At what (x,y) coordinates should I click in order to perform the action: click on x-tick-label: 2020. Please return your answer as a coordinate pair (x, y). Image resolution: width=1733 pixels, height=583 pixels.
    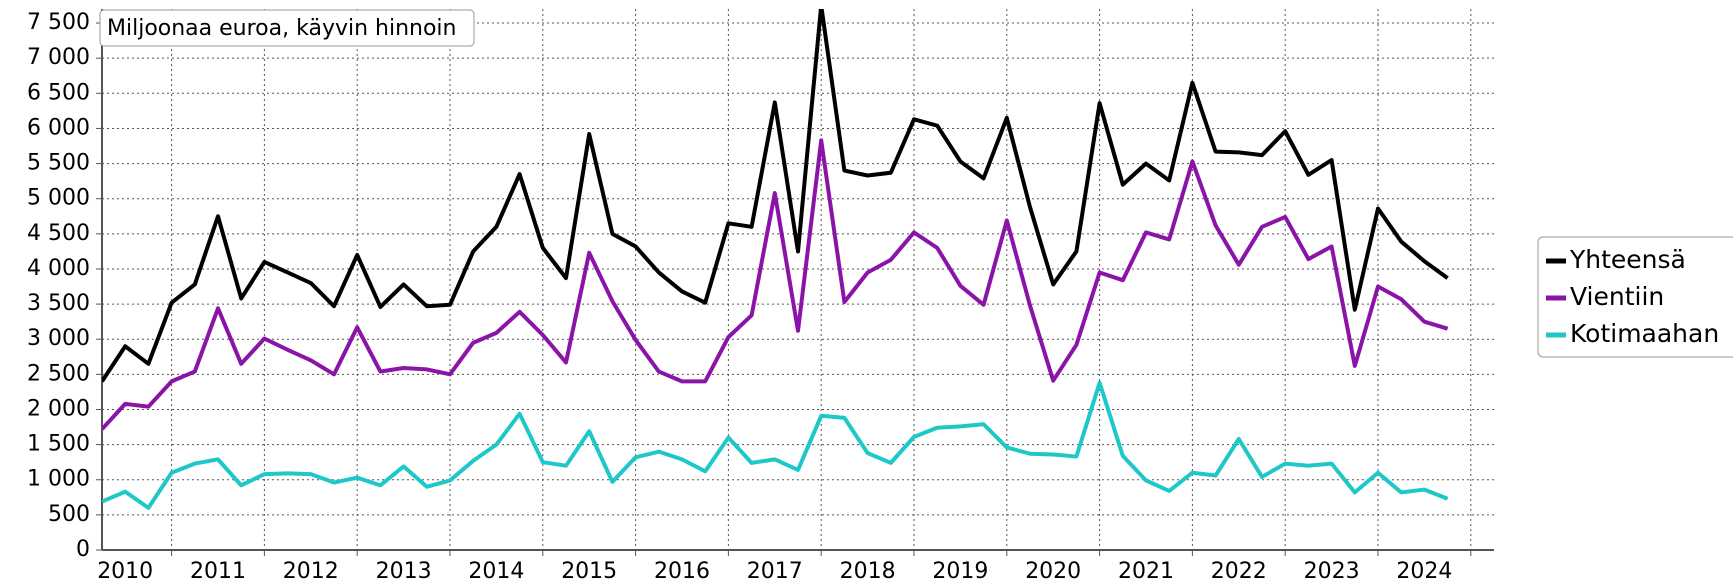
    Looking at the image, I should click on (1053, 571).